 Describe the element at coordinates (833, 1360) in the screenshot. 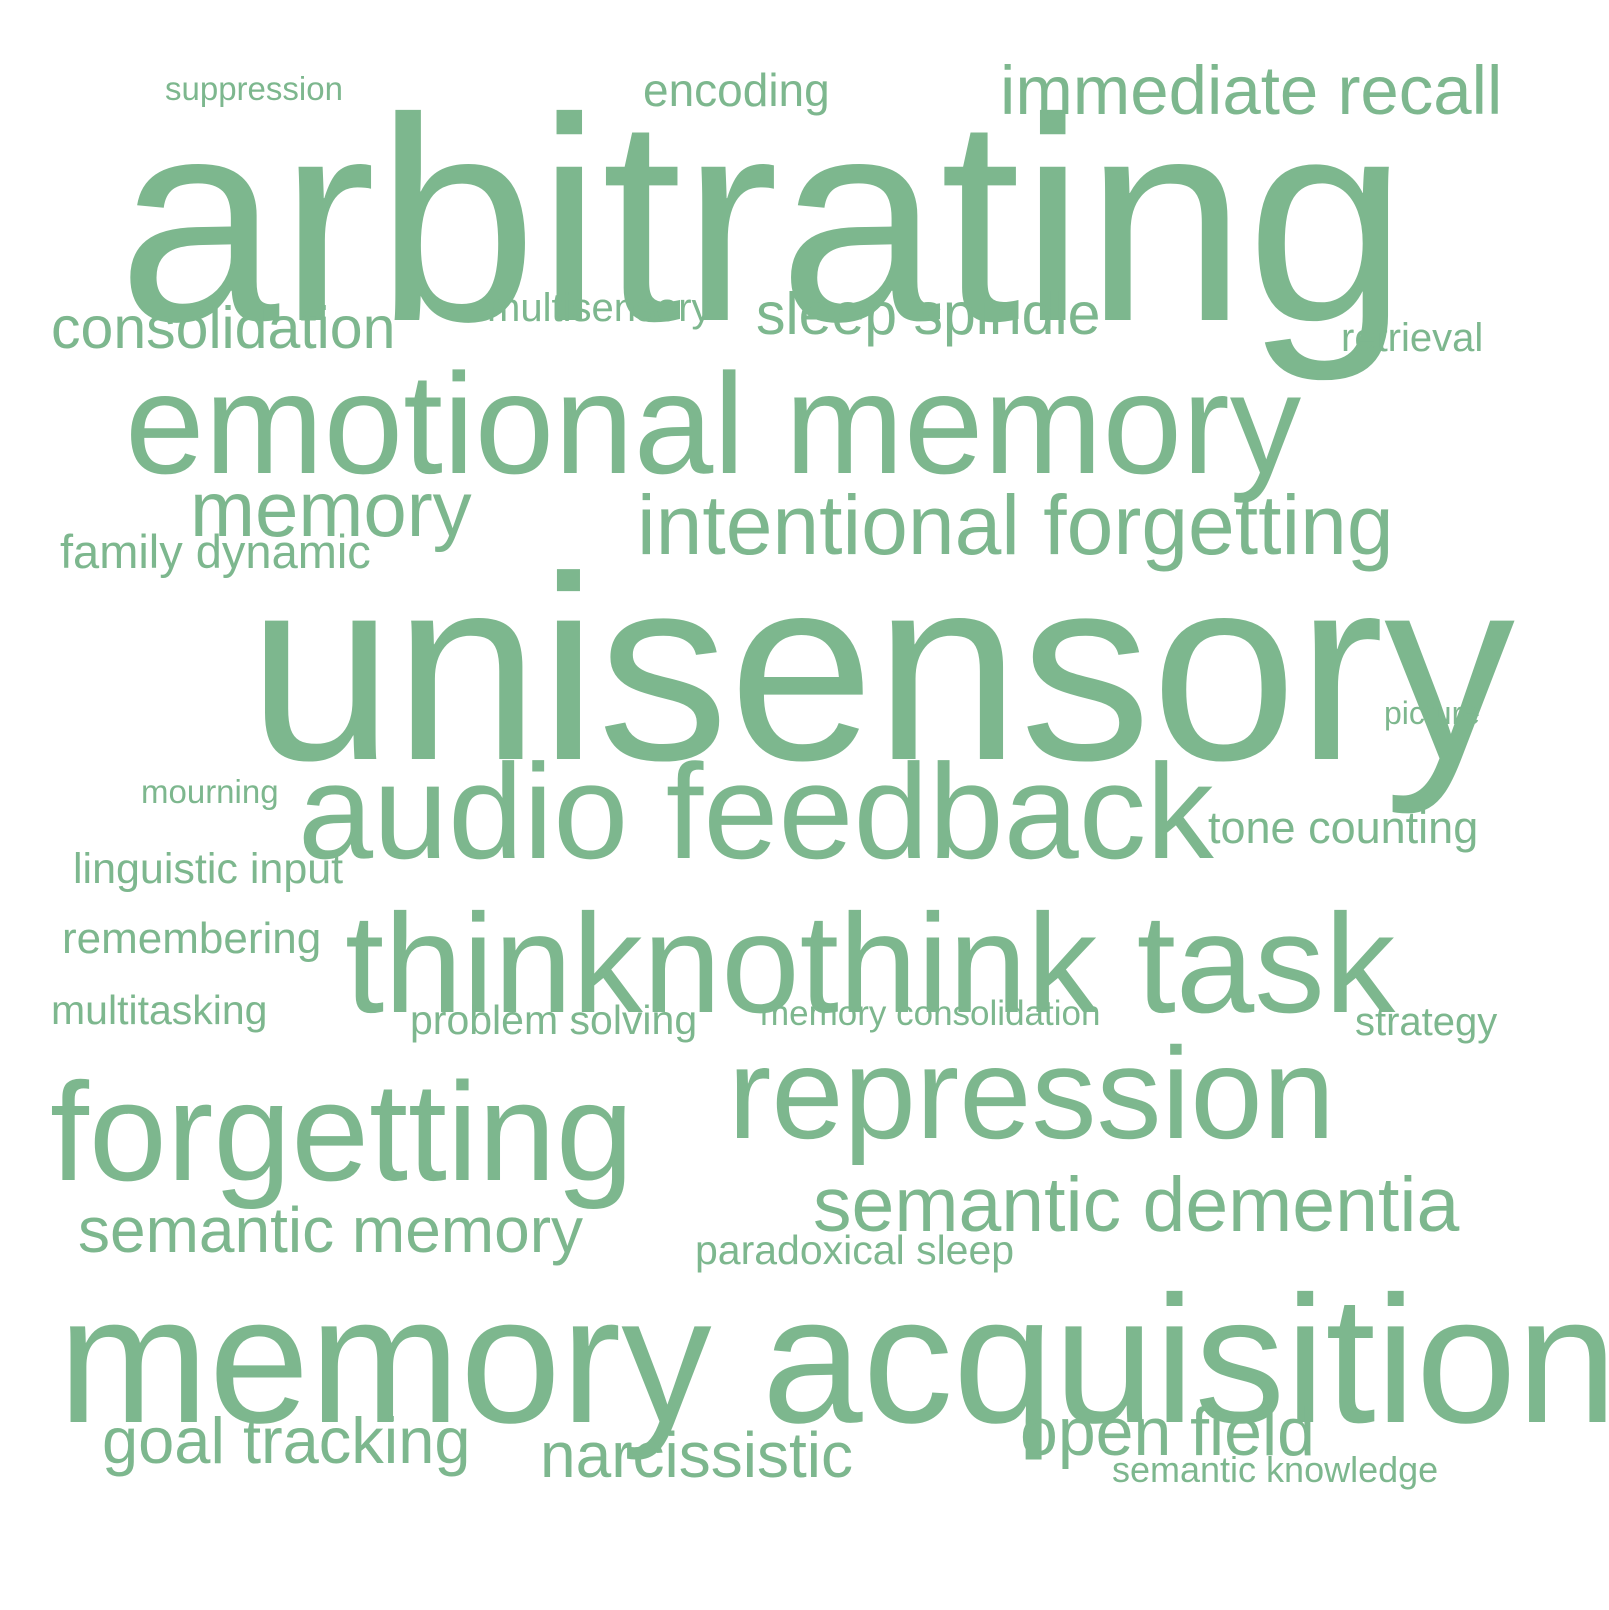

I see `word-memory-acquisition: memory acquisition` at that location.